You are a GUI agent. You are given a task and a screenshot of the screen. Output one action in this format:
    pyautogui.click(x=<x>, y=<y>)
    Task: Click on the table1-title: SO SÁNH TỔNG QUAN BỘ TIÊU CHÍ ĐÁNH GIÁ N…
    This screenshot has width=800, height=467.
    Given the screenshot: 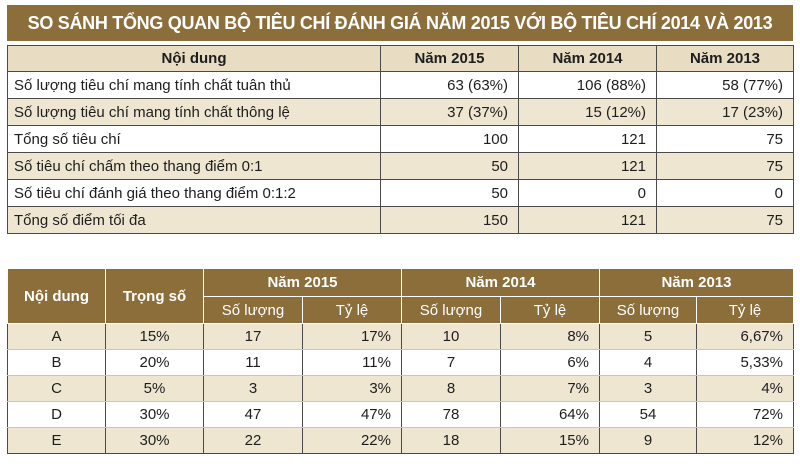 What is the action you would take?
    pyautogui.click(x=400, y=23)
    